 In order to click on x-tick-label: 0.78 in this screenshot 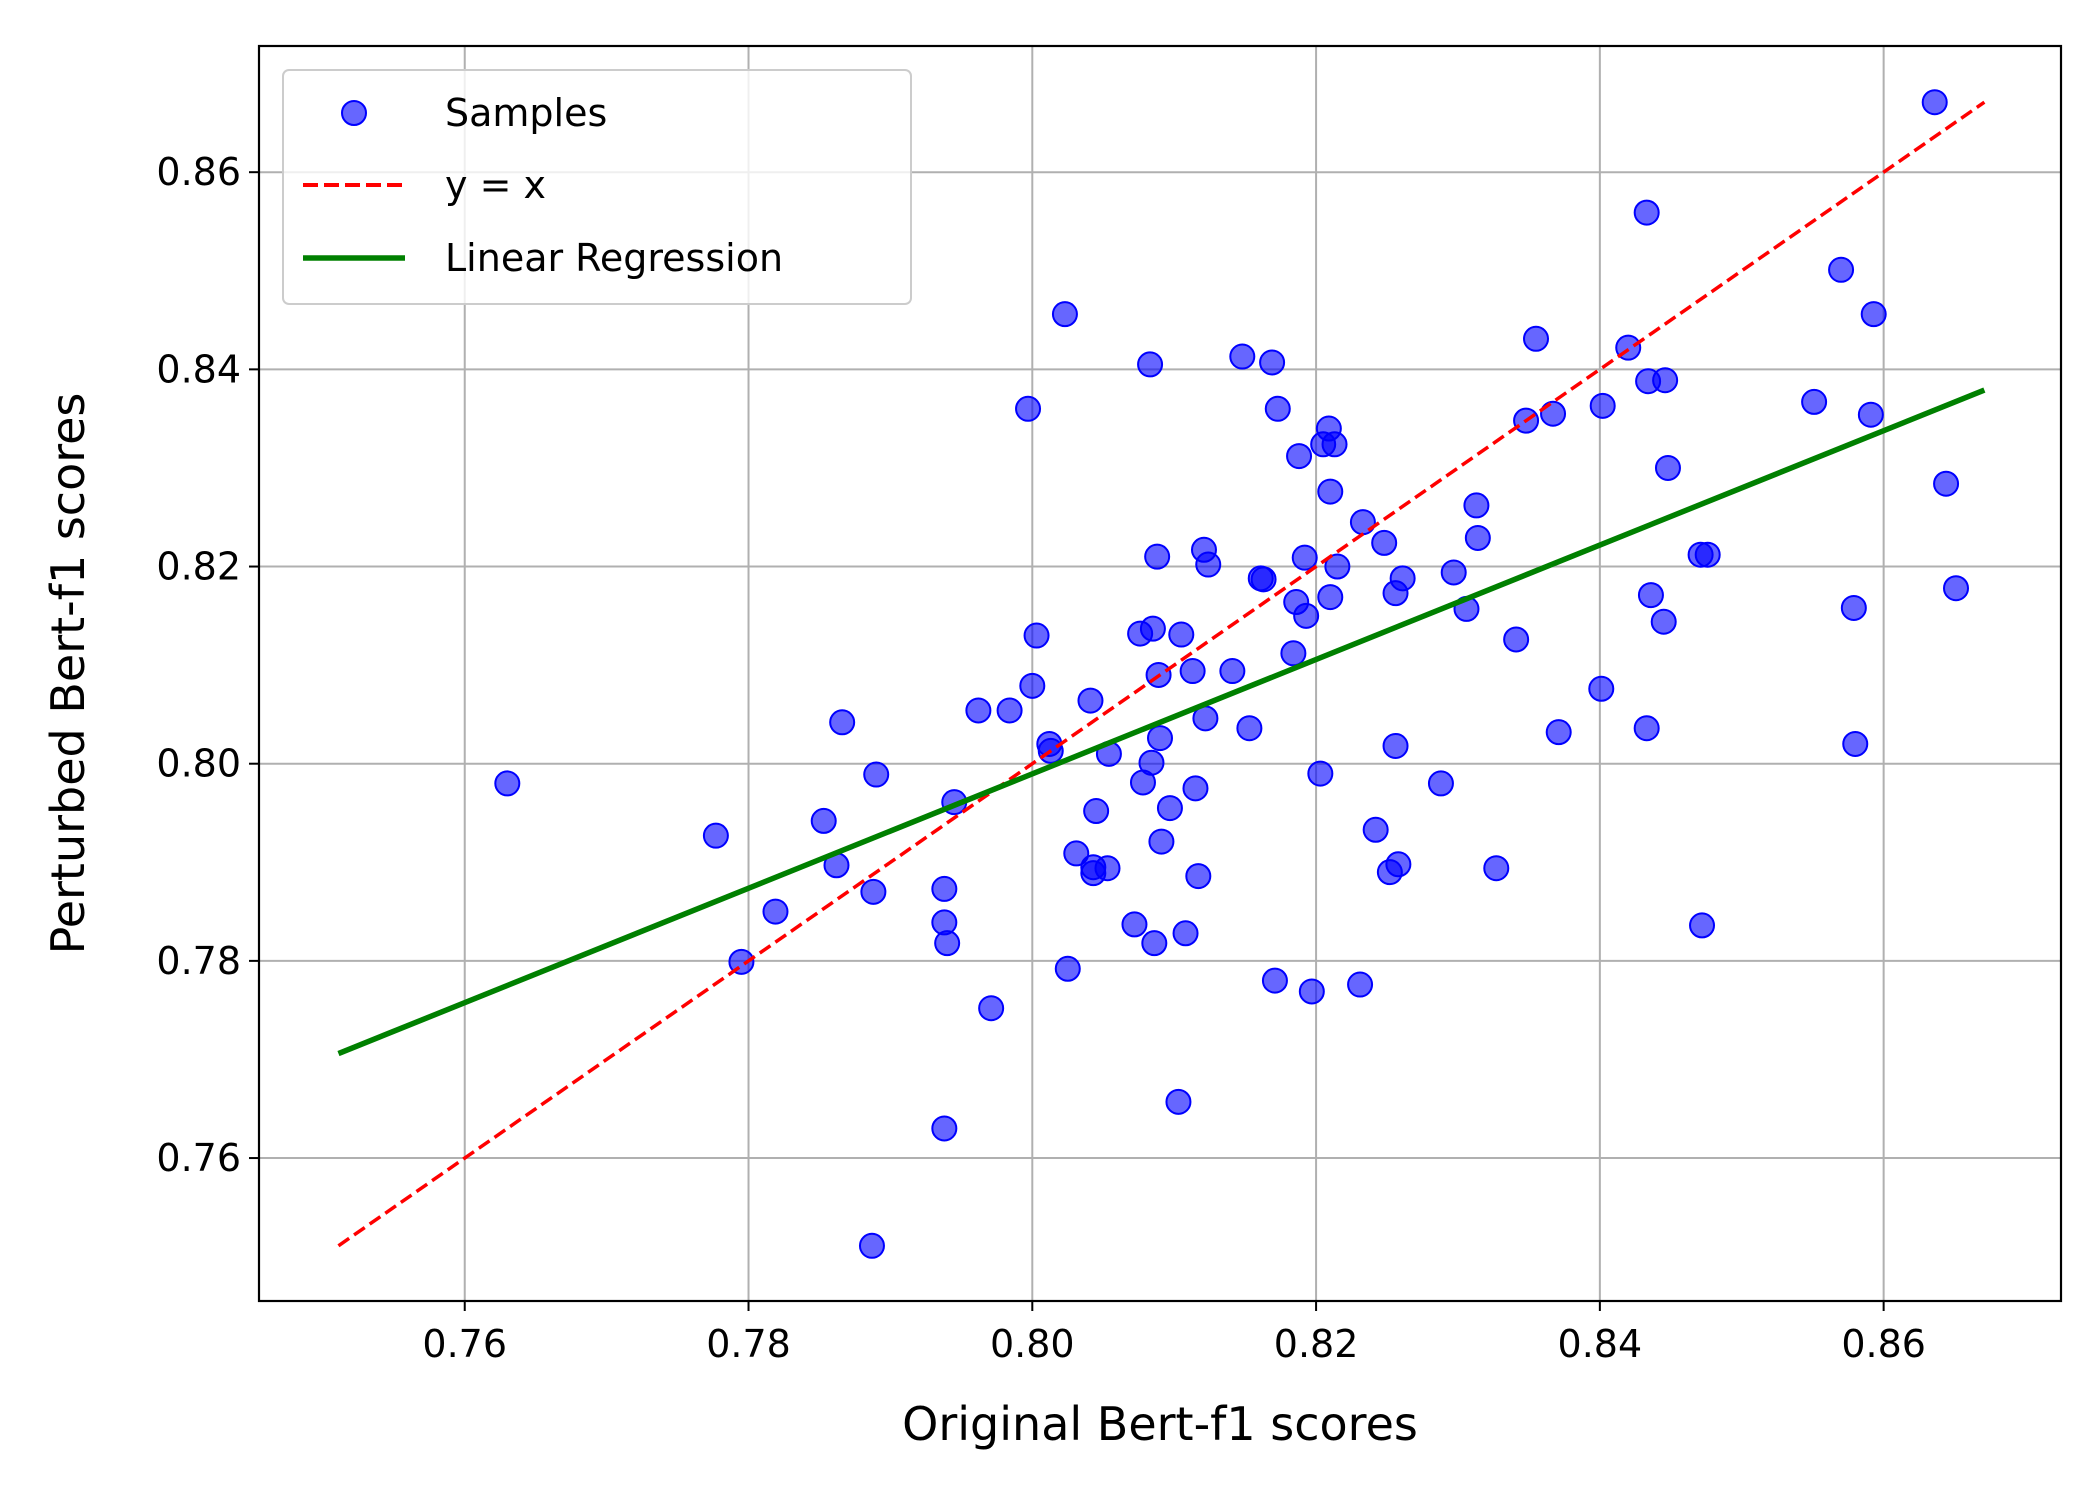, I will do `click(748, 1344)`.